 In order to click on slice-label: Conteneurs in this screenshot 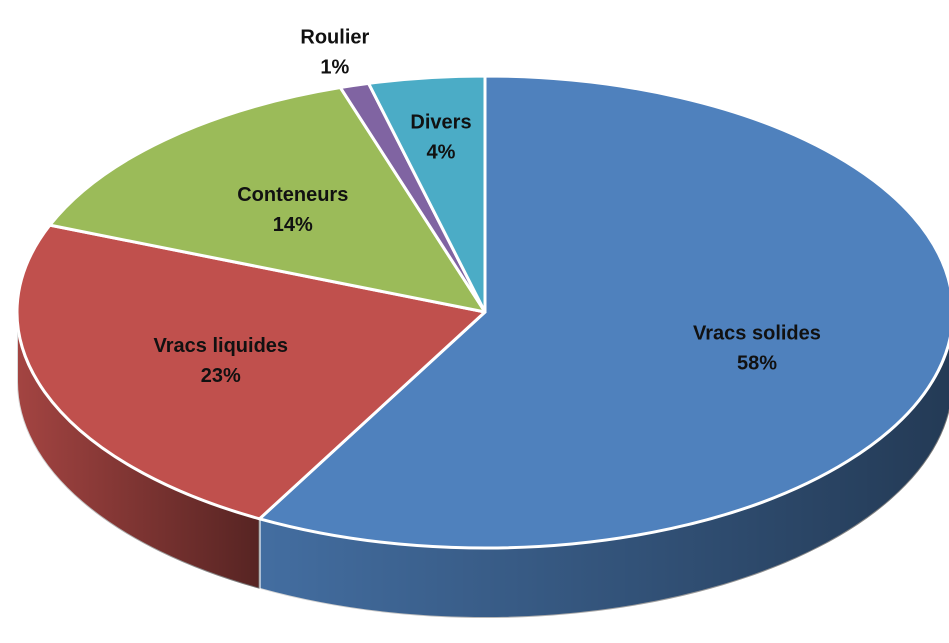, I will do `click(292, 195)`.